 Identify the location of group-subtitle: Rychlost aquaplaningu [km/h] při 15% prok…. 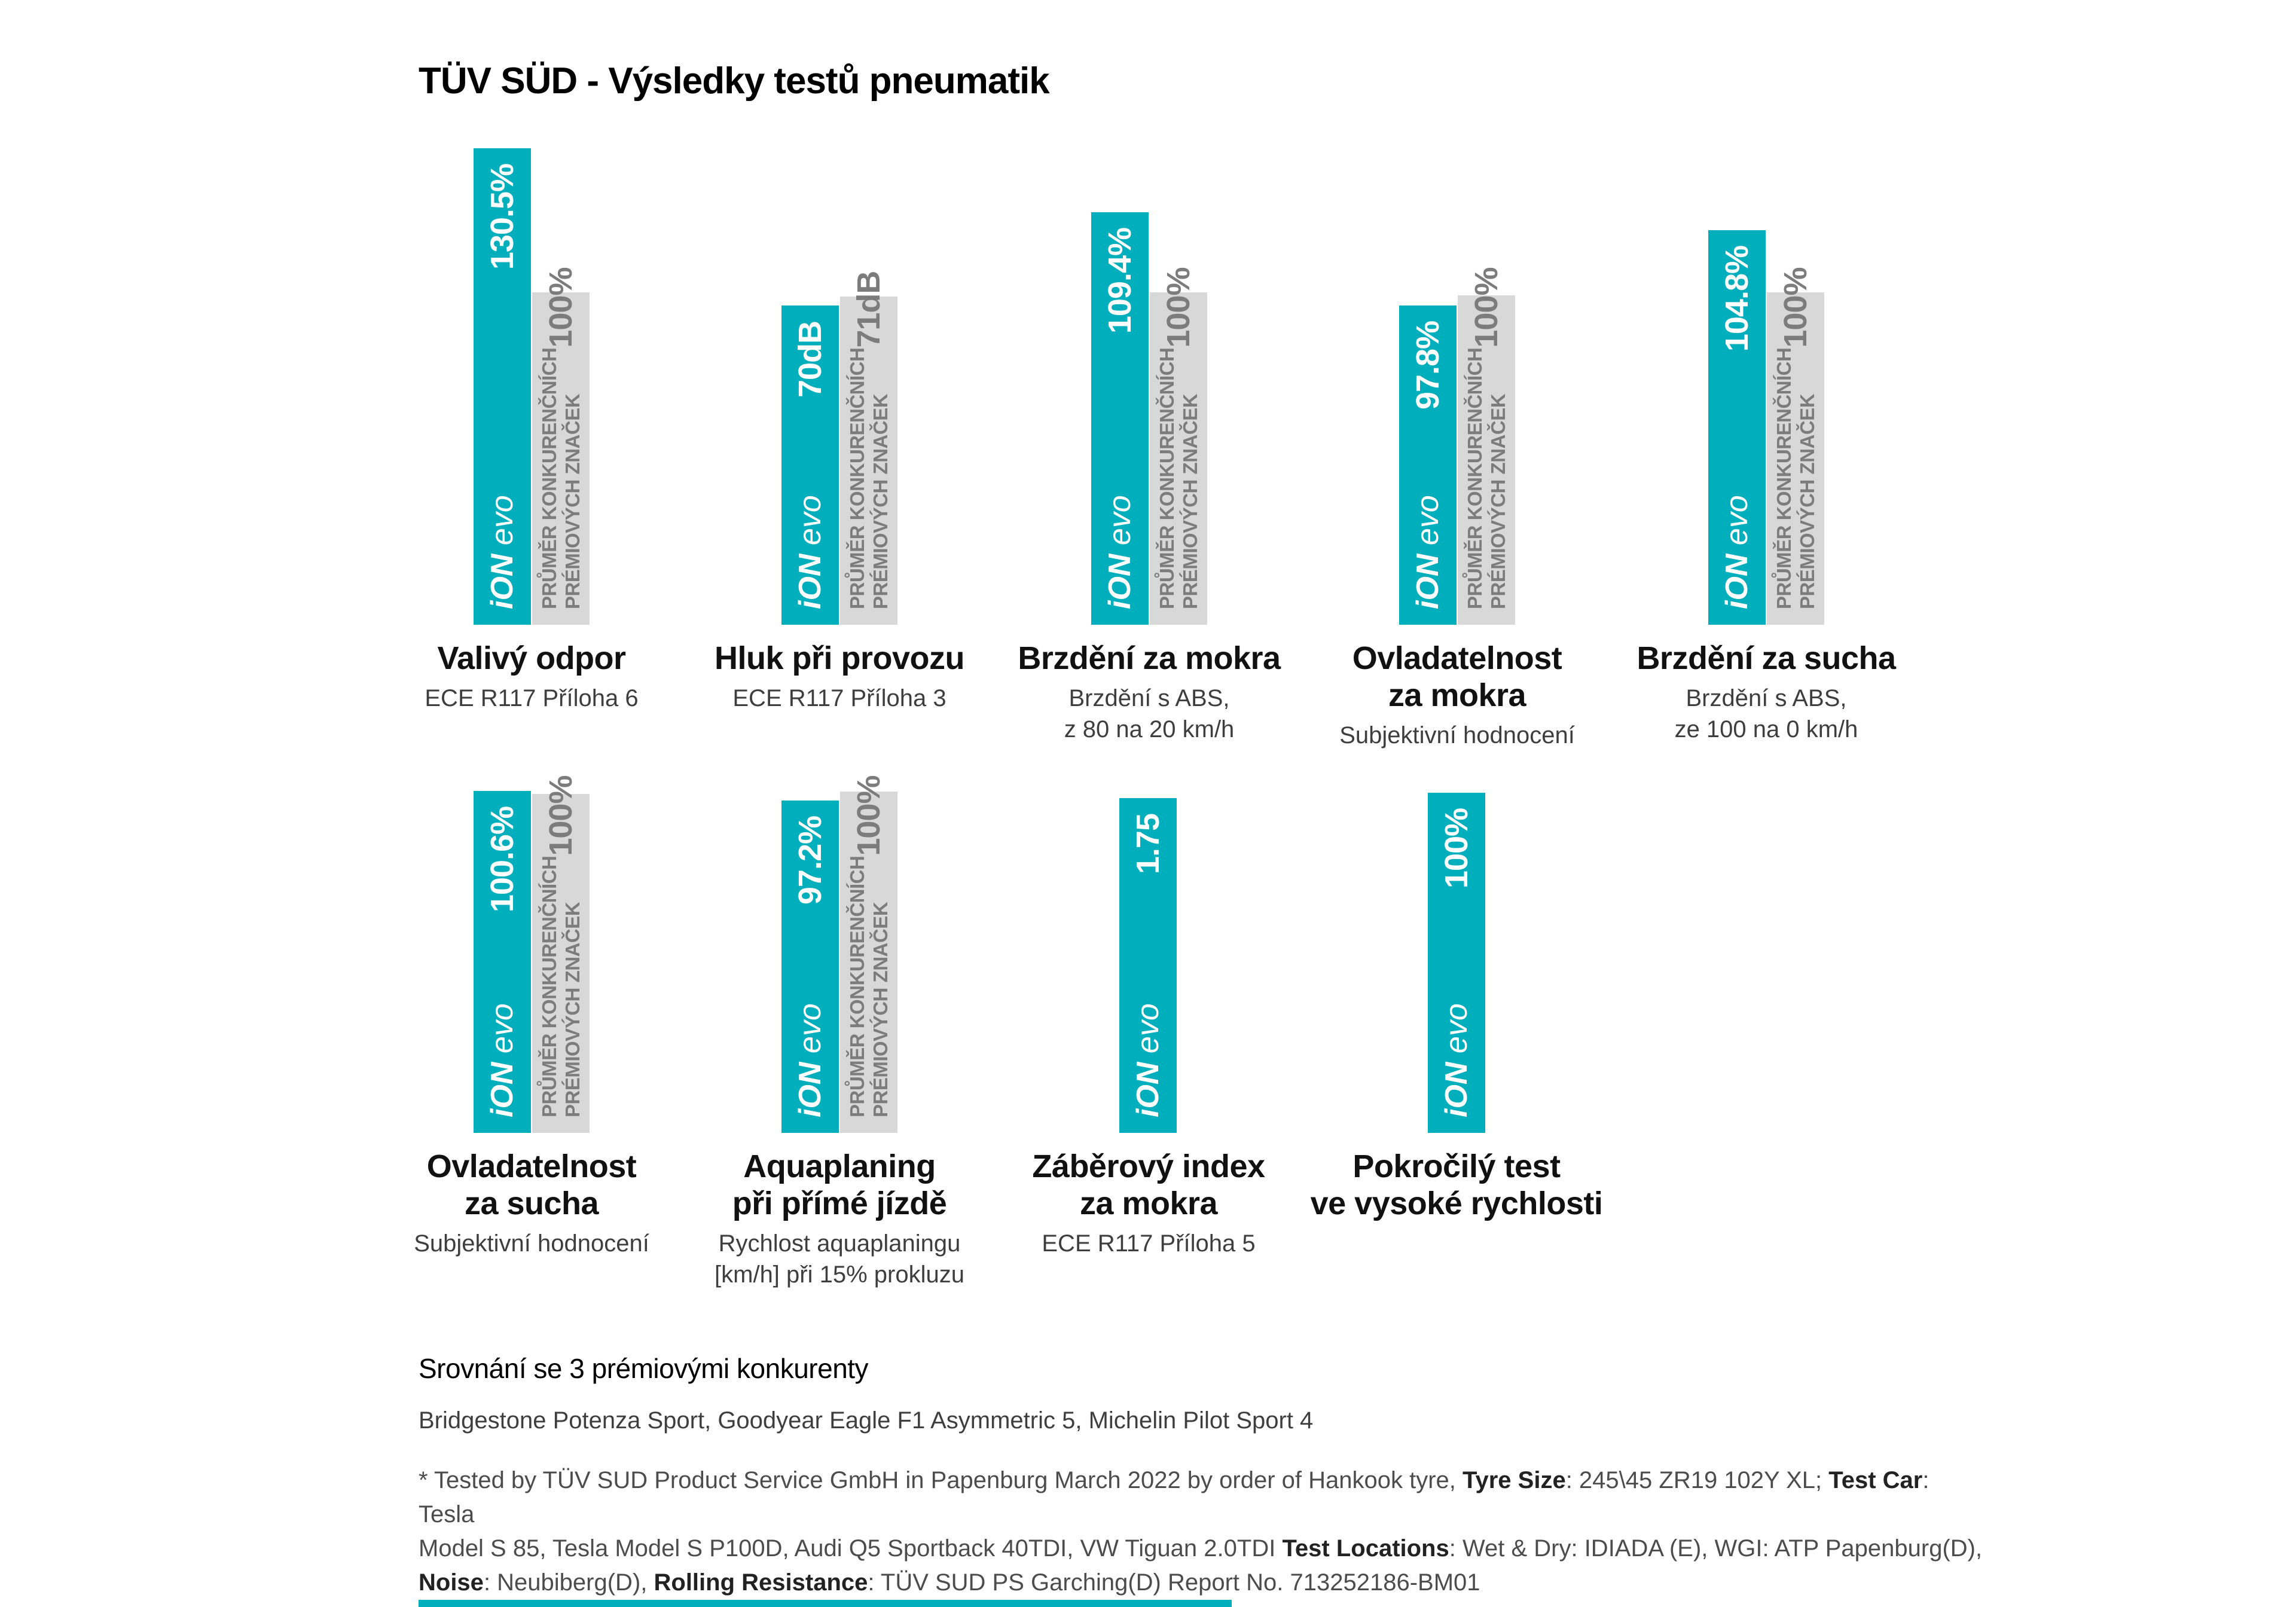
(839, 1259).